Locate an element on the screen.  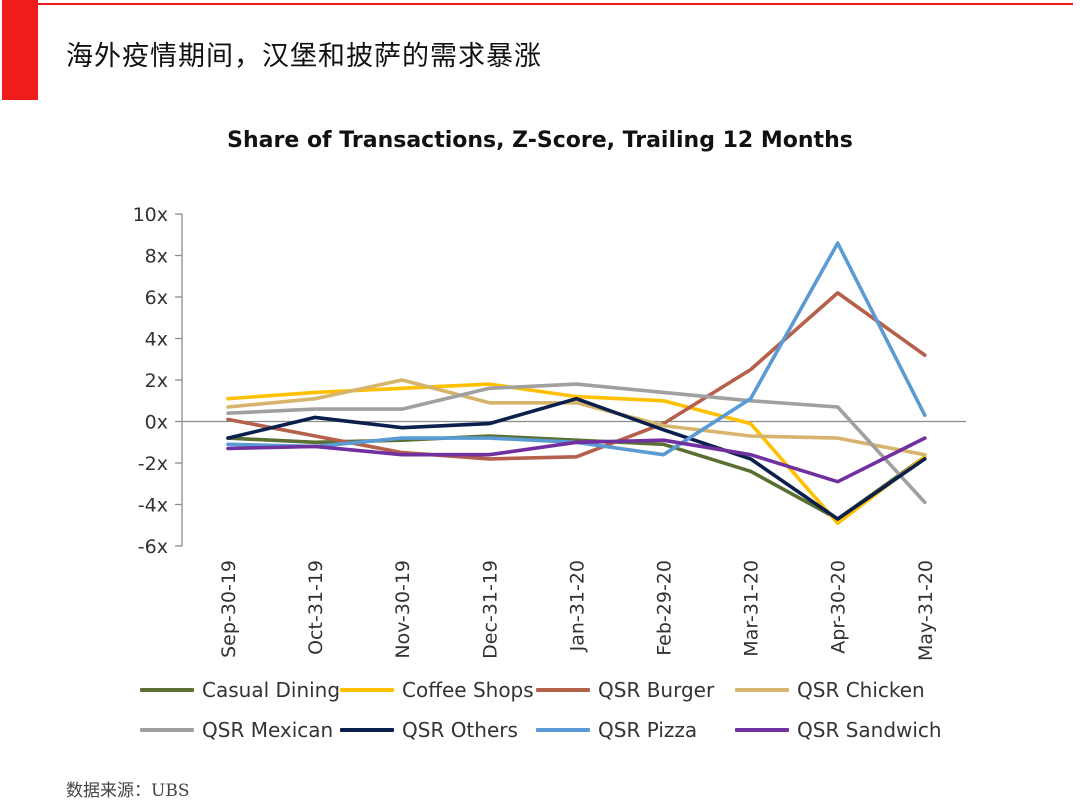
legend-label: QSR Chicken is located at coordinates (861, 690).